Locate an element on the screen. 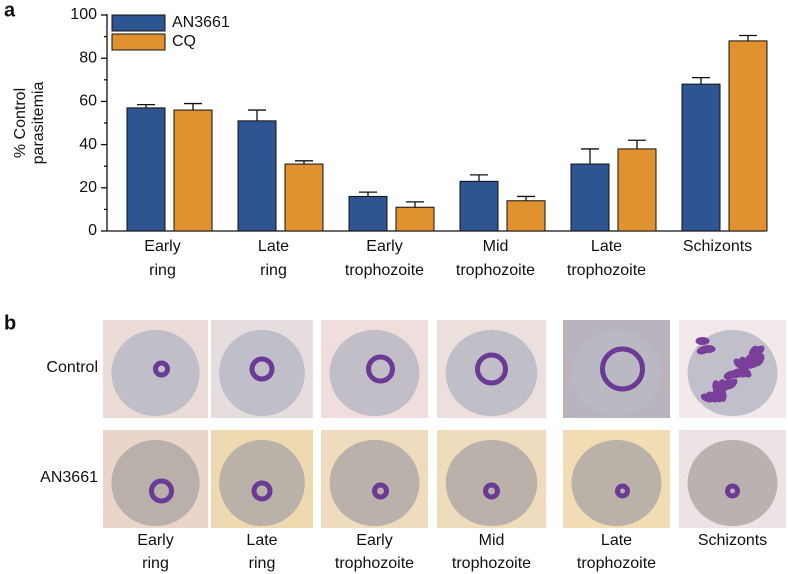 The height and width of the screenshot is (574, 788). y-tick-label: 0 is located at coordinates (92, 230).